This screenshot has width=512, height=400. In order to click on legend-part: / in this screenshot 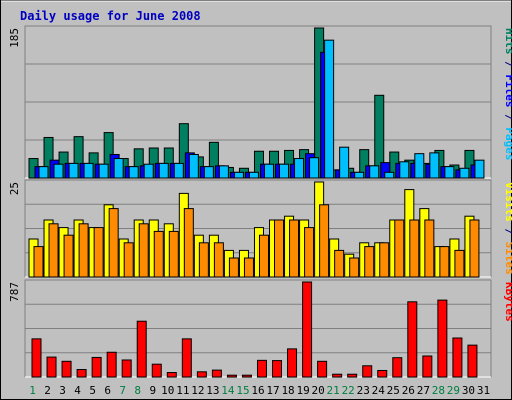, I will do `click(507, 232)`.